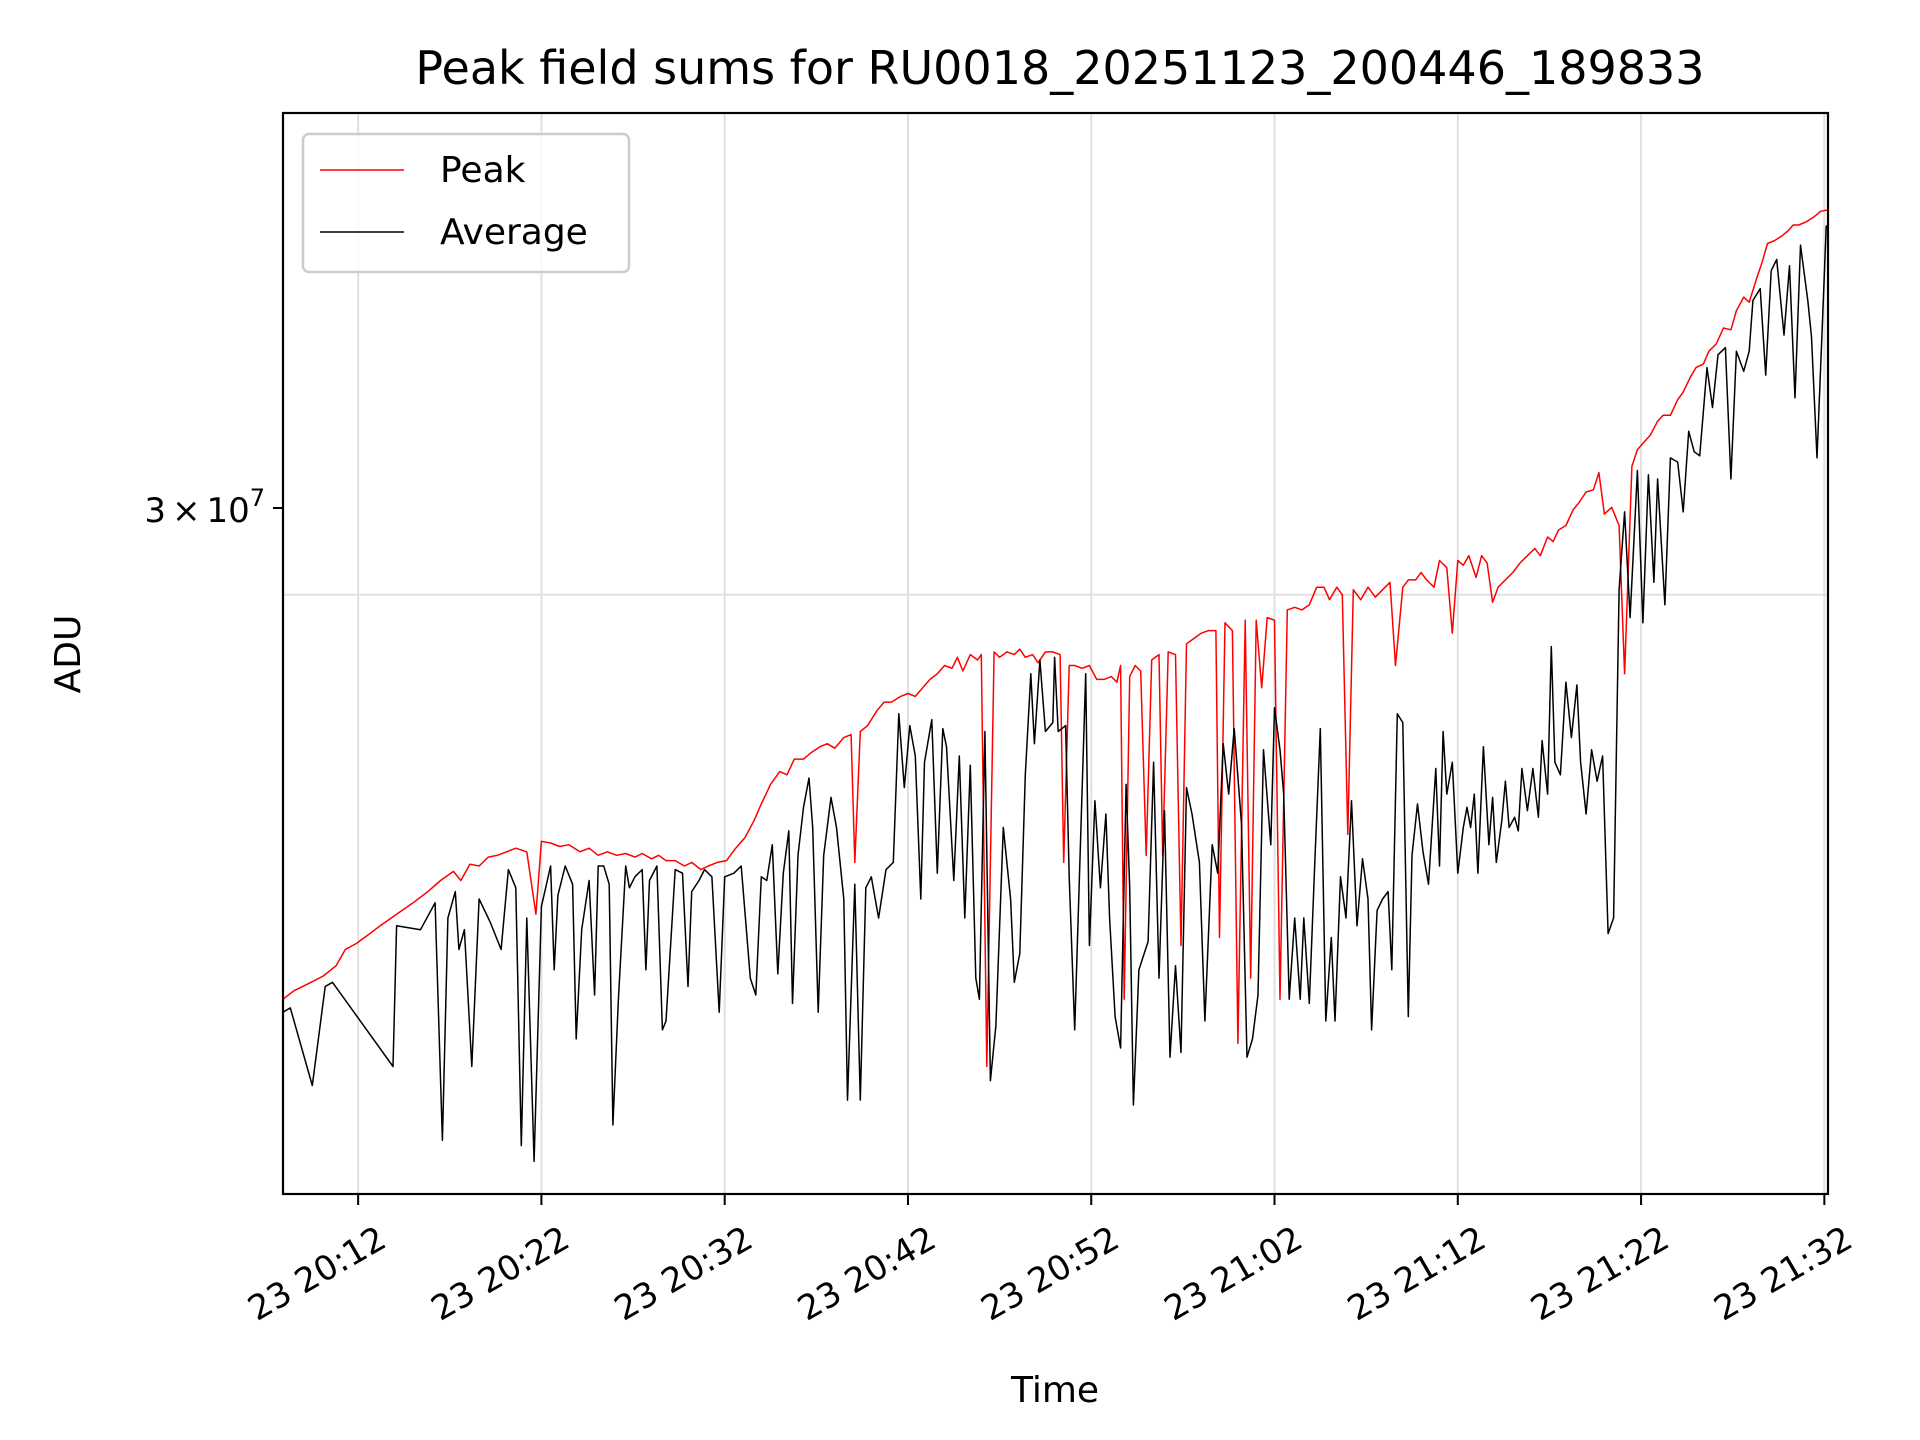  I want to click on y-axis-label: ADU, so click(68, 654).